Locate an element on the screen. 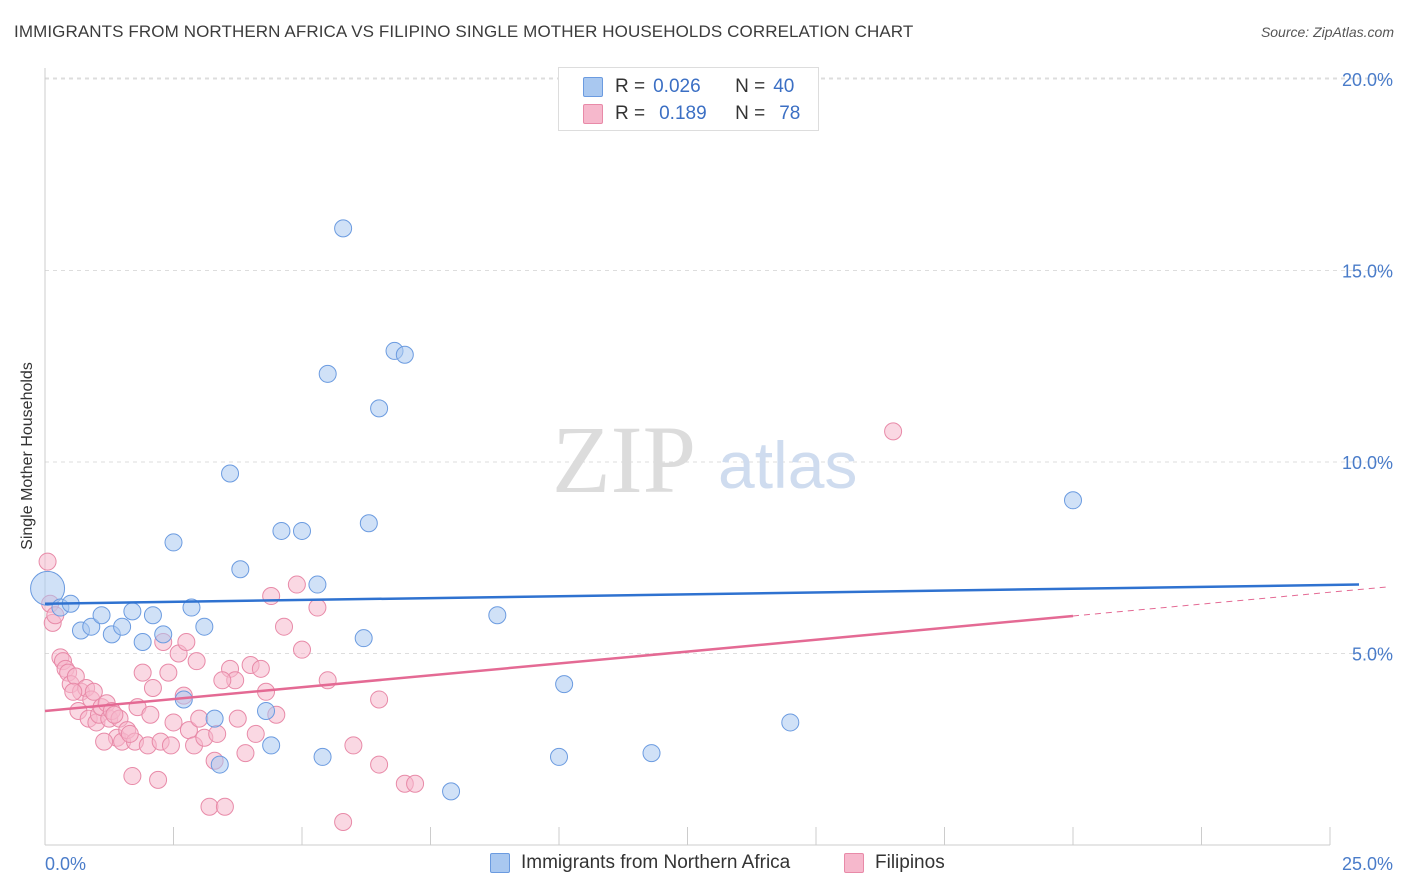 Image resolution: width=1406 pixels, height=892 pixels. y-tick-label: 20.0% is located at coordinates (1367, 80).